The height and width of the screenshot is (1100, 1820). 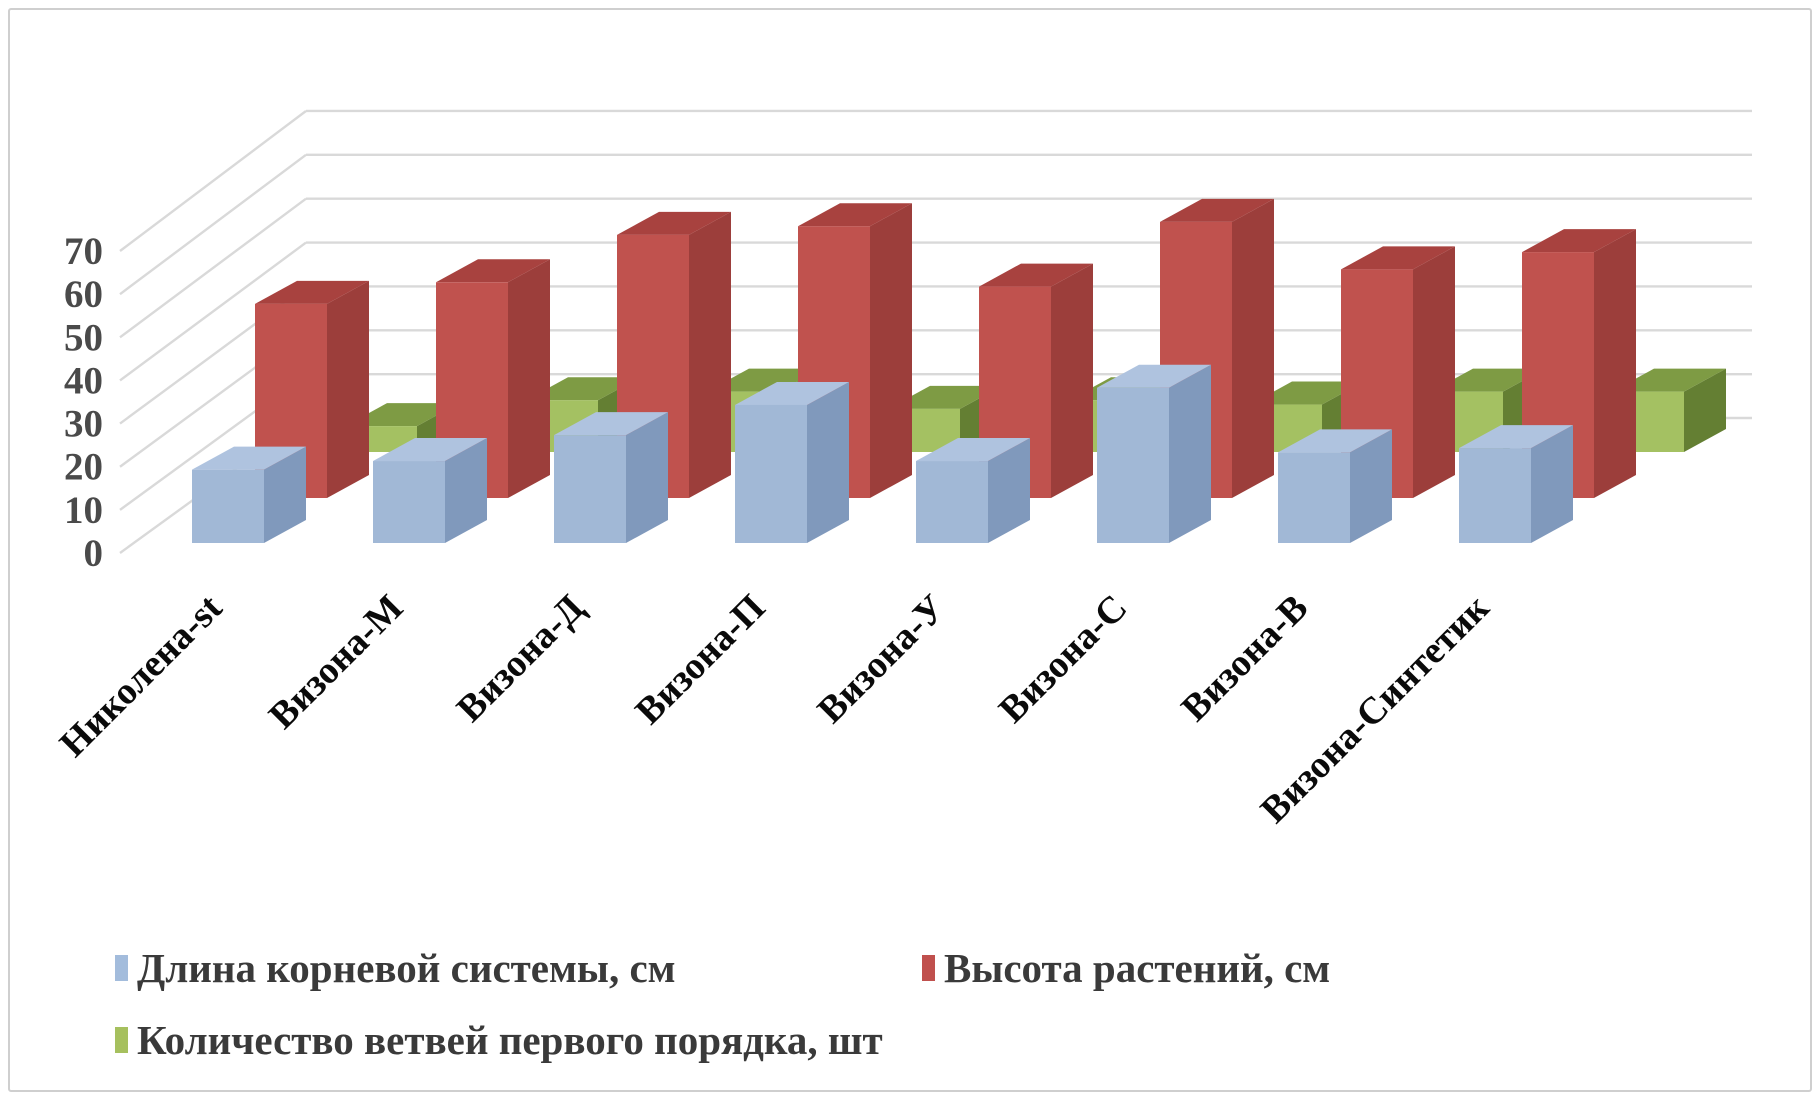 I want to click on x-category-label: Визона-У, so click(x=882, y=659).